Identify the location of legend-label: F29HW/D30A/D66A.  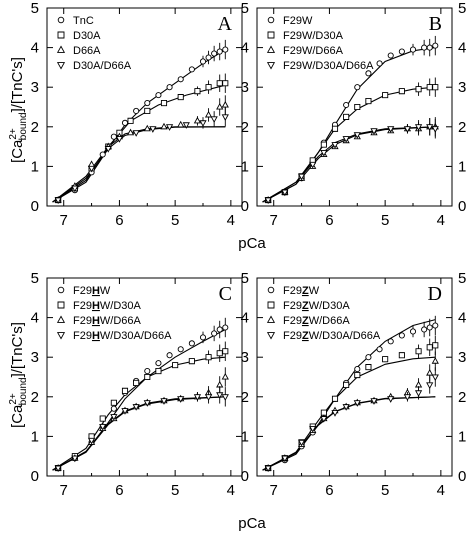
(122, 336).